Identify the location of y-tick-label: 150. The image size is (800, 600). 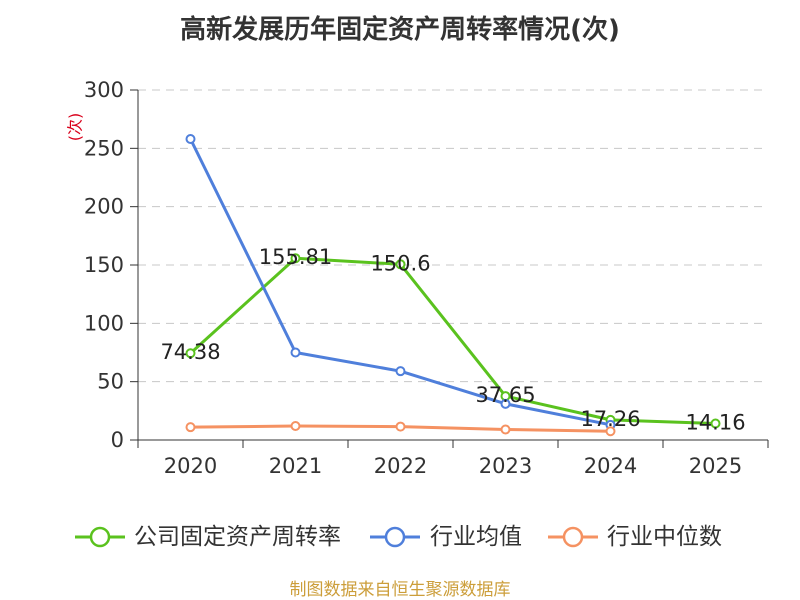
(104, 265).